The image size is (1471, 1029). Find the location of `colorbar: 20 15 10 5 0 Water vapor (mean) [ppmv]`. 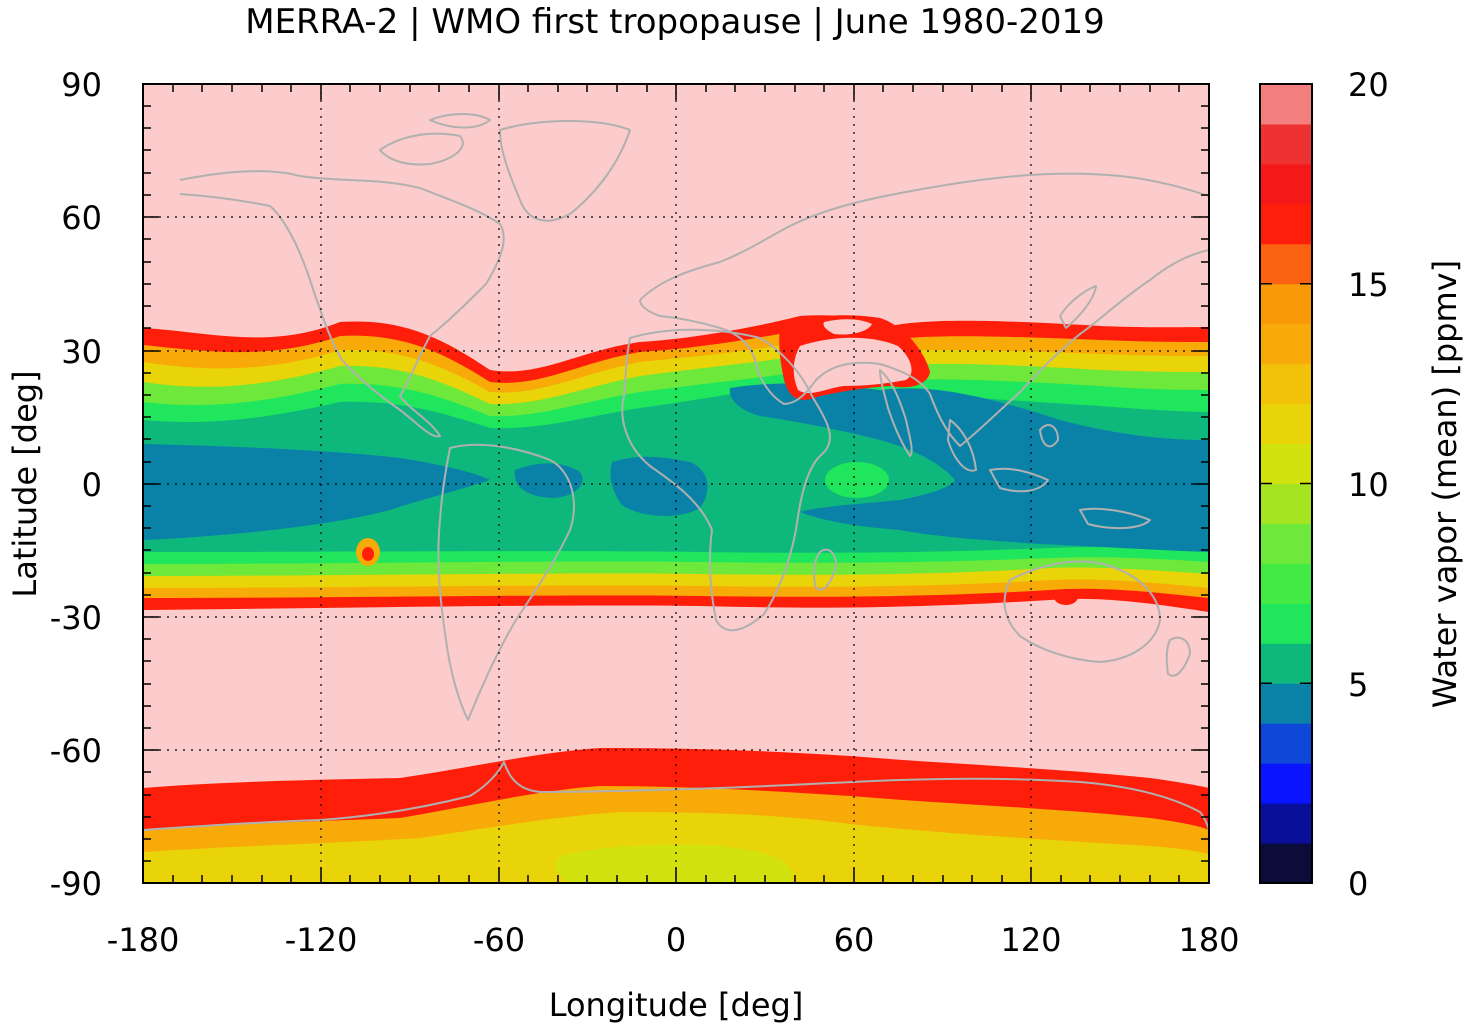

colorbar: 20 15 10 5 0 Water vapor (mean) [ppmv] is located at coordinates (1361, 484).